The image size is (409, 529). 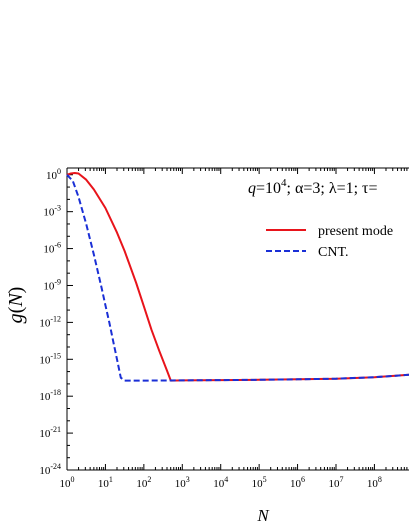 I want to click on legend-label-present-model: present mode, so click(x=355, y=231).